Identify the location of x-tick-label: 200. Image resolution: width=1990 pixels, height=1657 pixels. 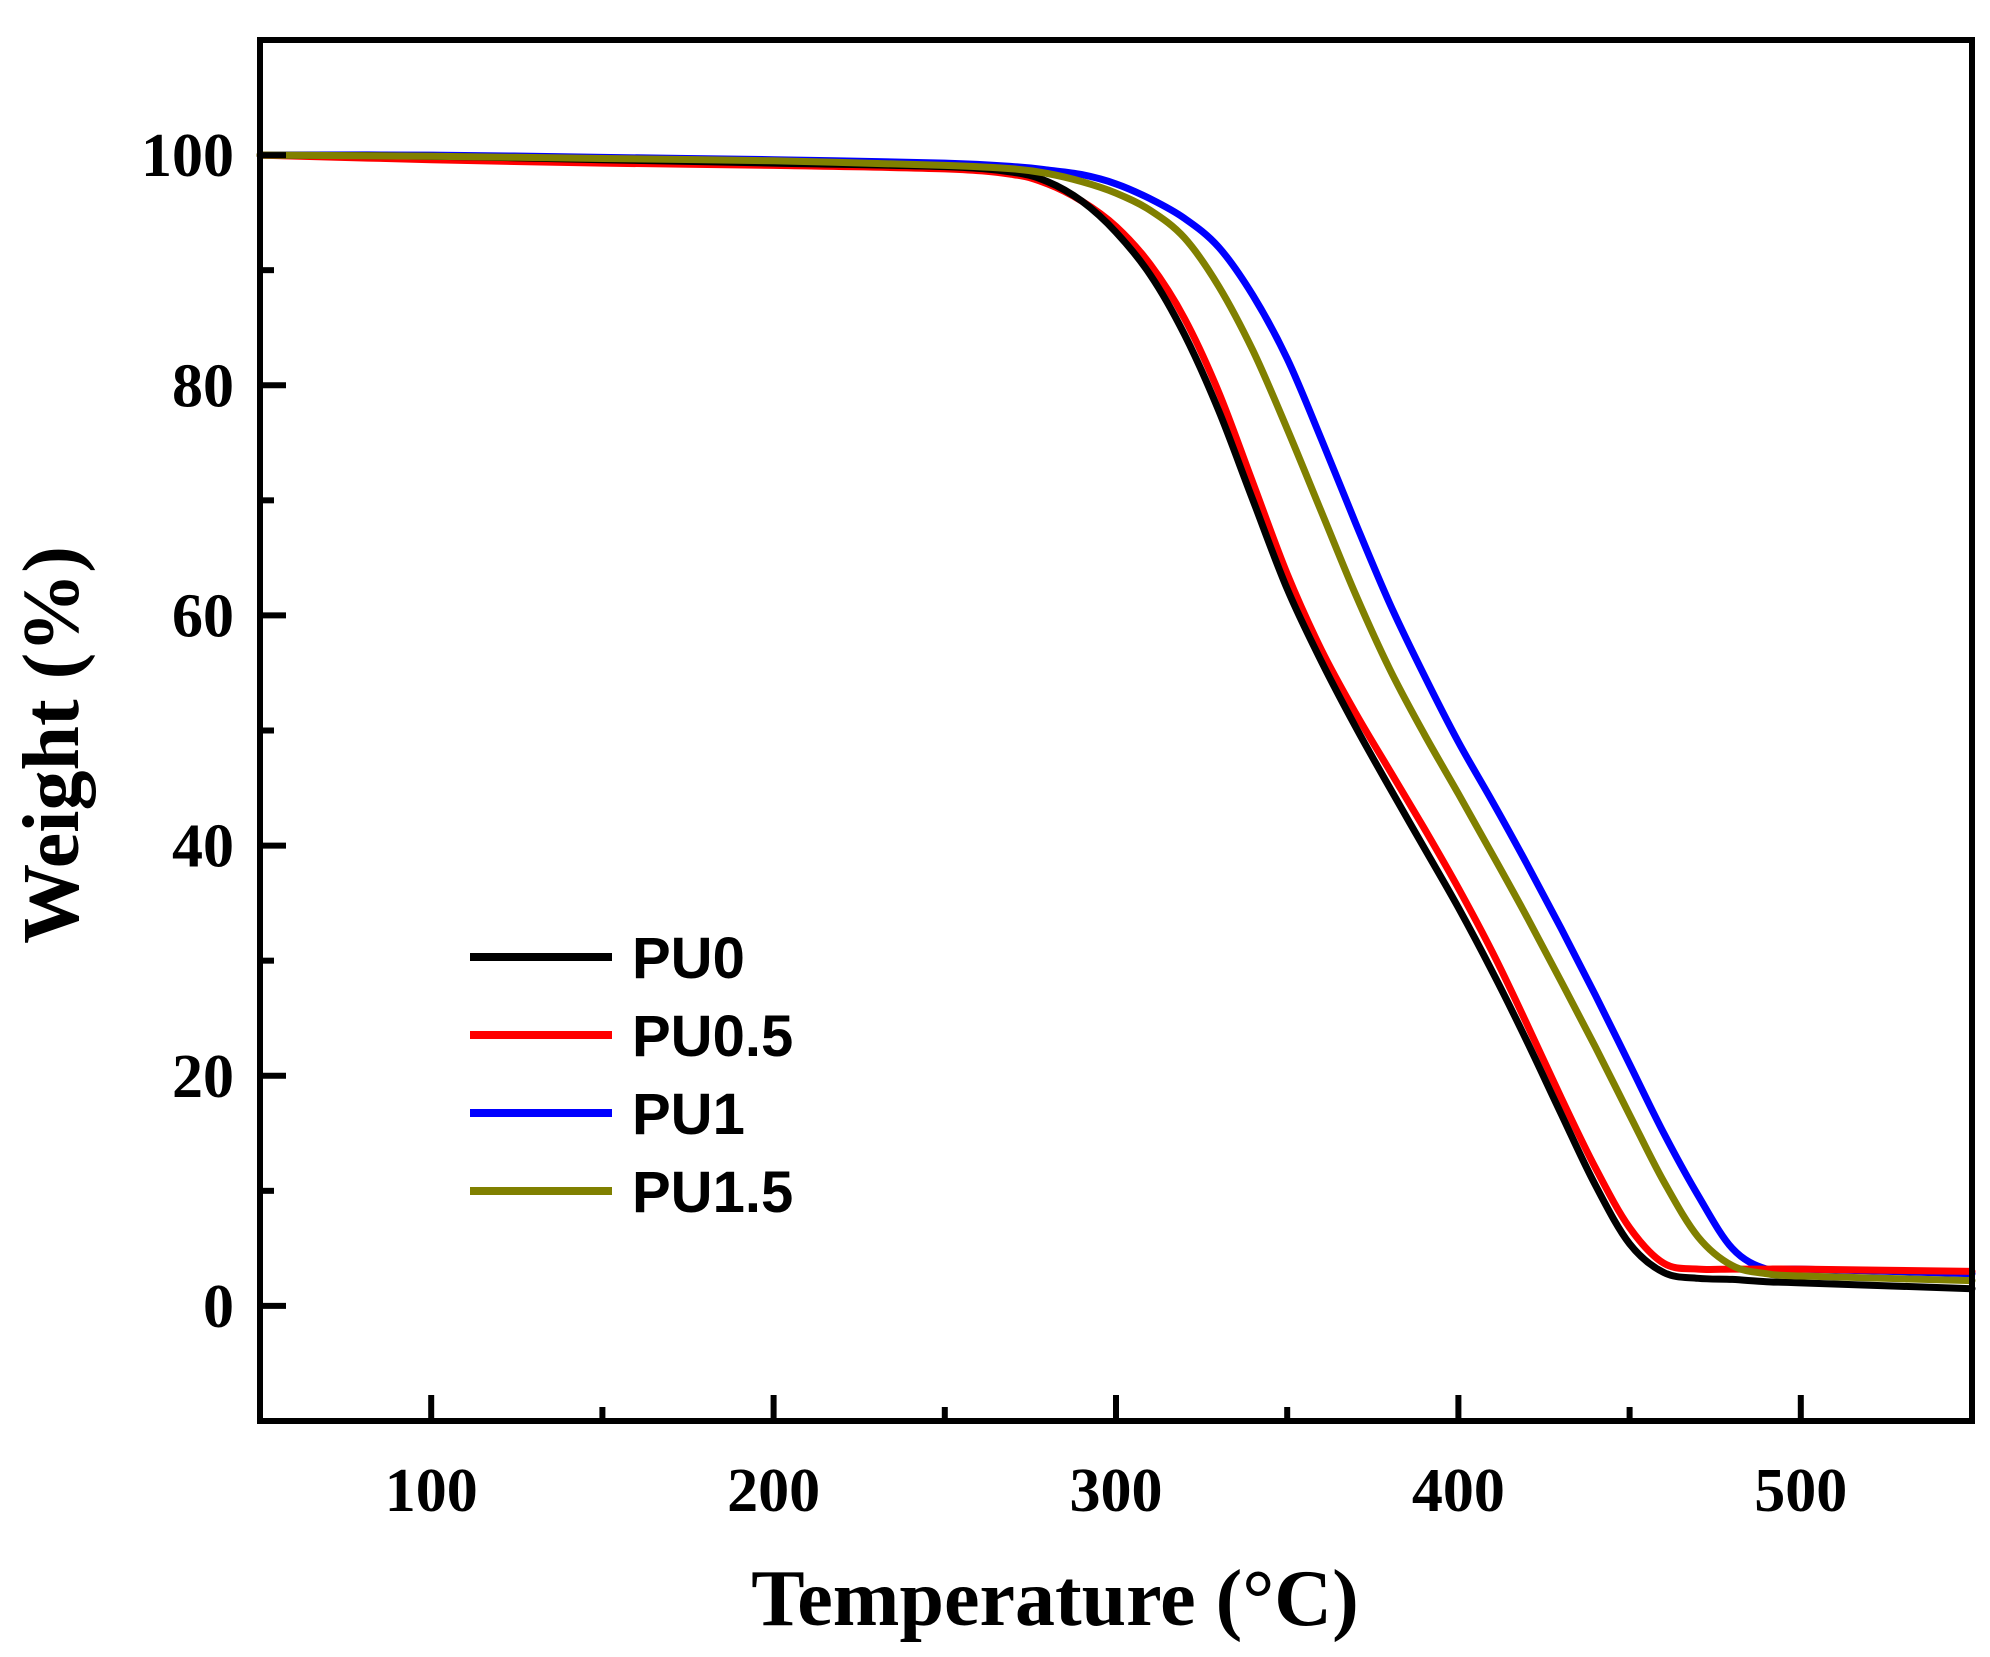
(773, 1491).